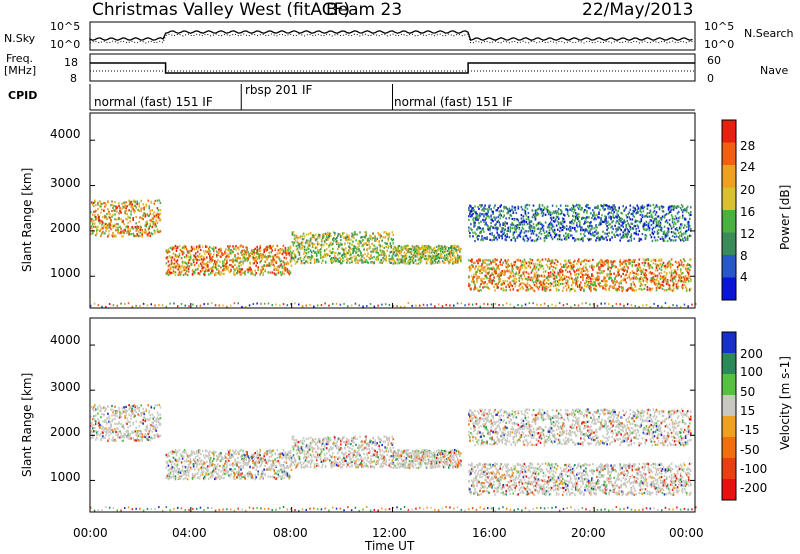  Describe the element at coordinates (686, 533) in the screenshot. I see `xtick-6: 00:00` at that location.